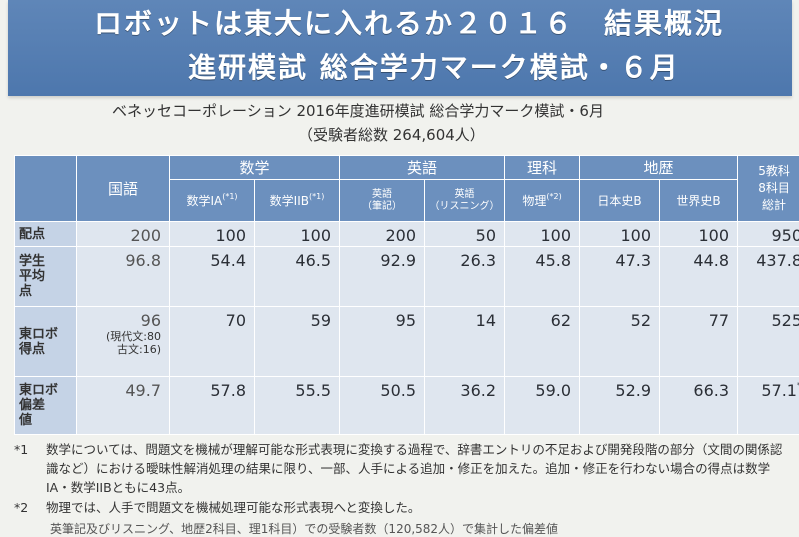 Image resolution: width=799 pixels, height=537 pixels. I want to click on row-label-average: 学生 平均 点, so click(46, 277).